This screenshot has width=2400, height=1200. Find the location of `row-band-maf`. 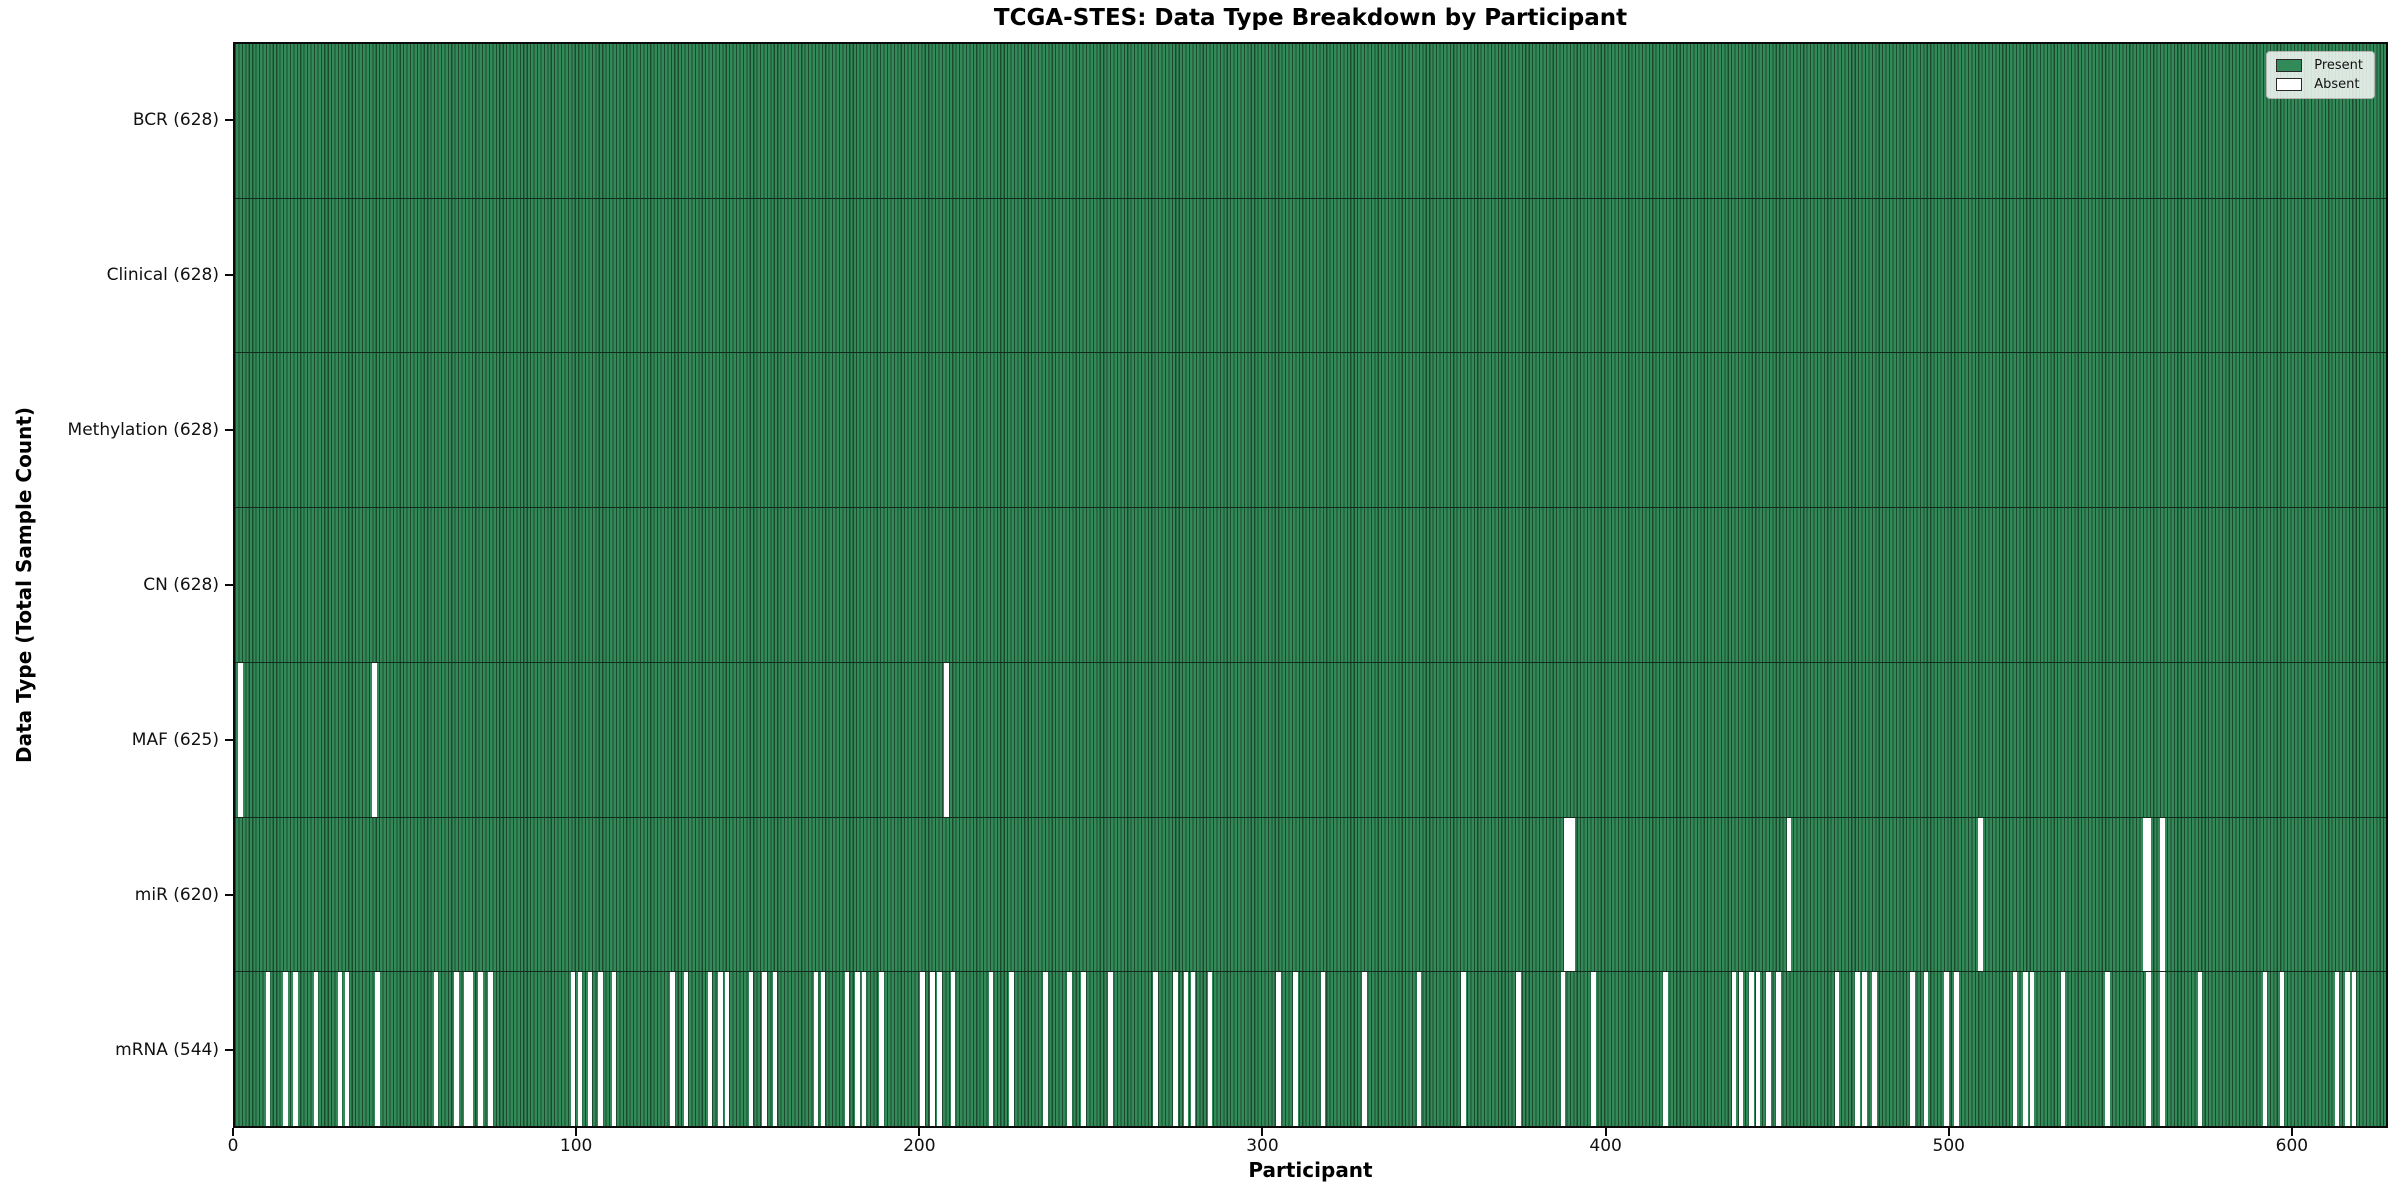

row-band-maf is located at coordinates (1310, 740).